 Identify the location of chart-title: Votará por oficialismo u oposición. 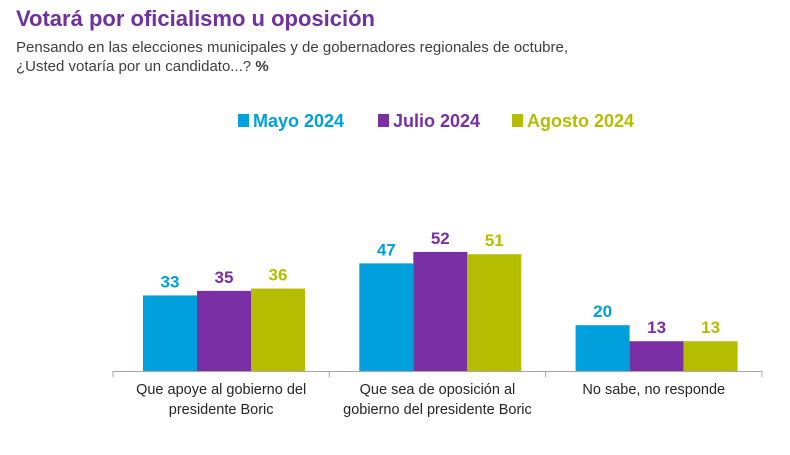
(195, 18).